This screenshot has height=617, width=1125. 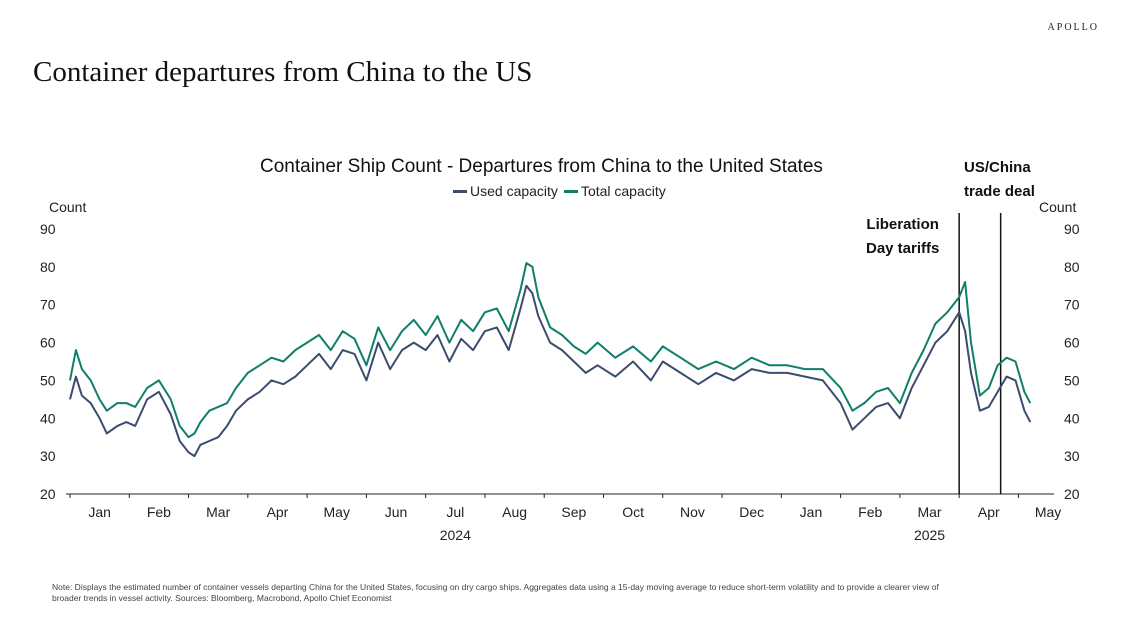 I want to click on event-label-line: Liberation, so click(x=902, y=224).